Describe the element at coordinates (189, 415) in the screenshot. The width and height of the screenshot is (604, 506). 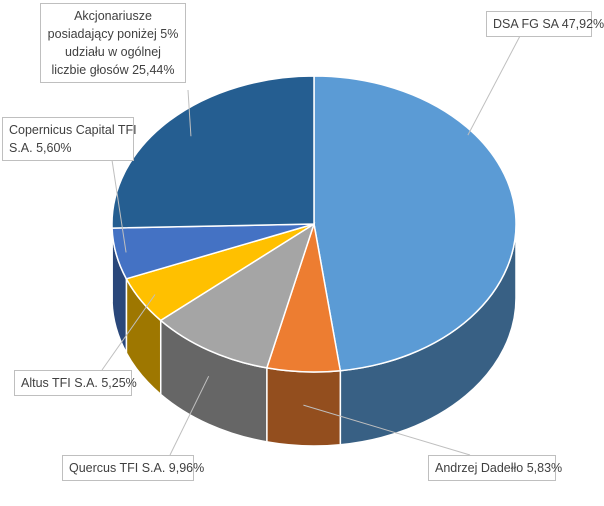
I see `leader-line-quercus` at that location.